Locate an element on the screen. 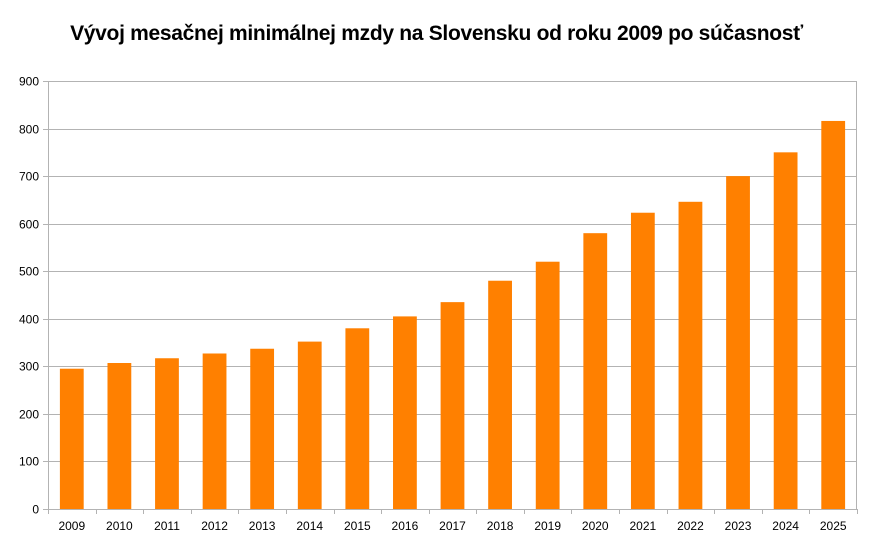 Image resolution: width=873 pixels, height=544 pixels. bar-2013 is located at coordinates (262, 428).